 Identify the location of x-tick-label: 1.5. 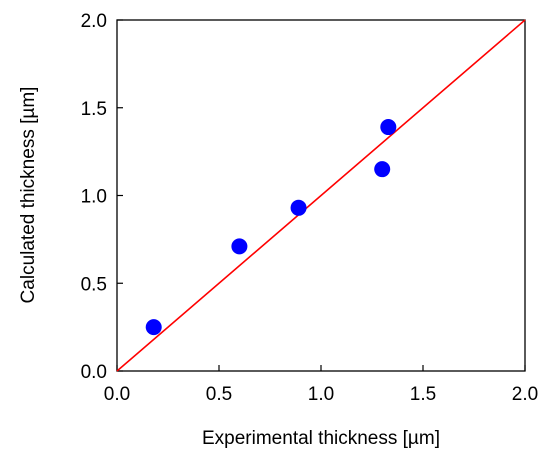
(423, 394).